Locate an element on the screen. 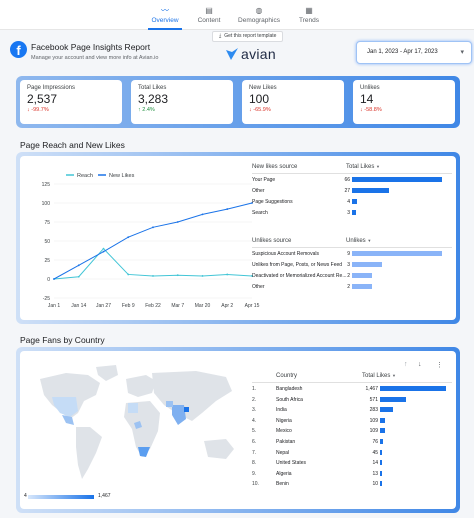 Image resolution: width=474 pixels, height=518 pixels. country-row: 1. Bangladesh 1,467 is located at coordinates (357, 389).